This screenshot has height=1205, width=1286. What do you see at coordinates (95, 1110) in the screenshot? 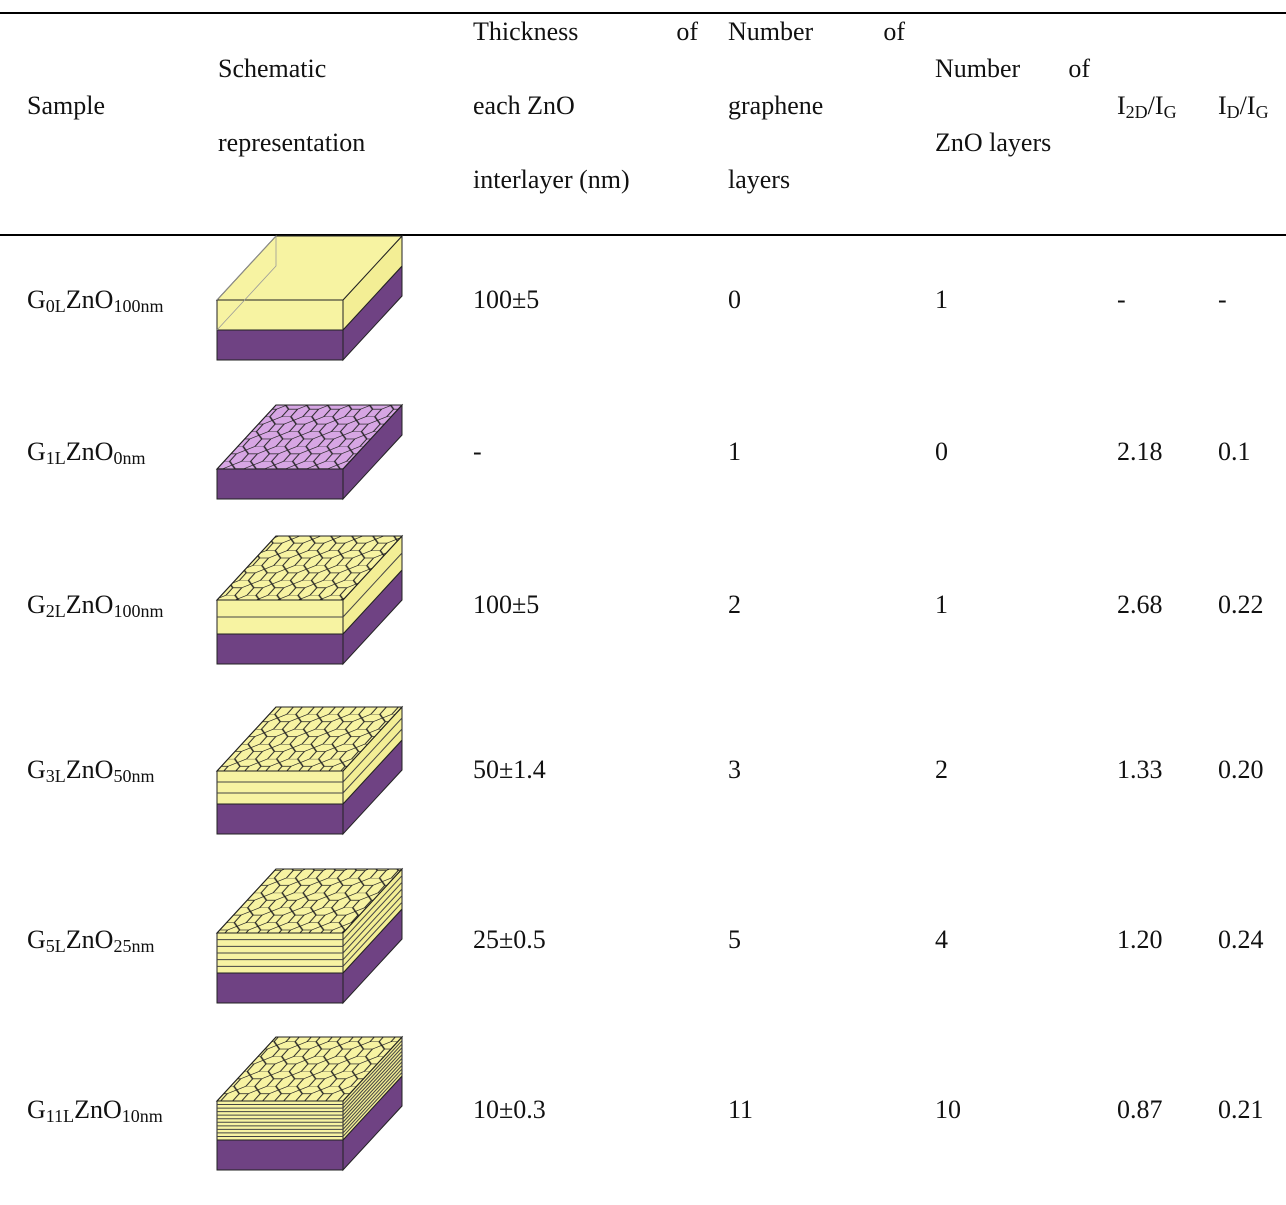
I see `sample-name: G11LZnO10nm` at bounding box center [95, 1110].